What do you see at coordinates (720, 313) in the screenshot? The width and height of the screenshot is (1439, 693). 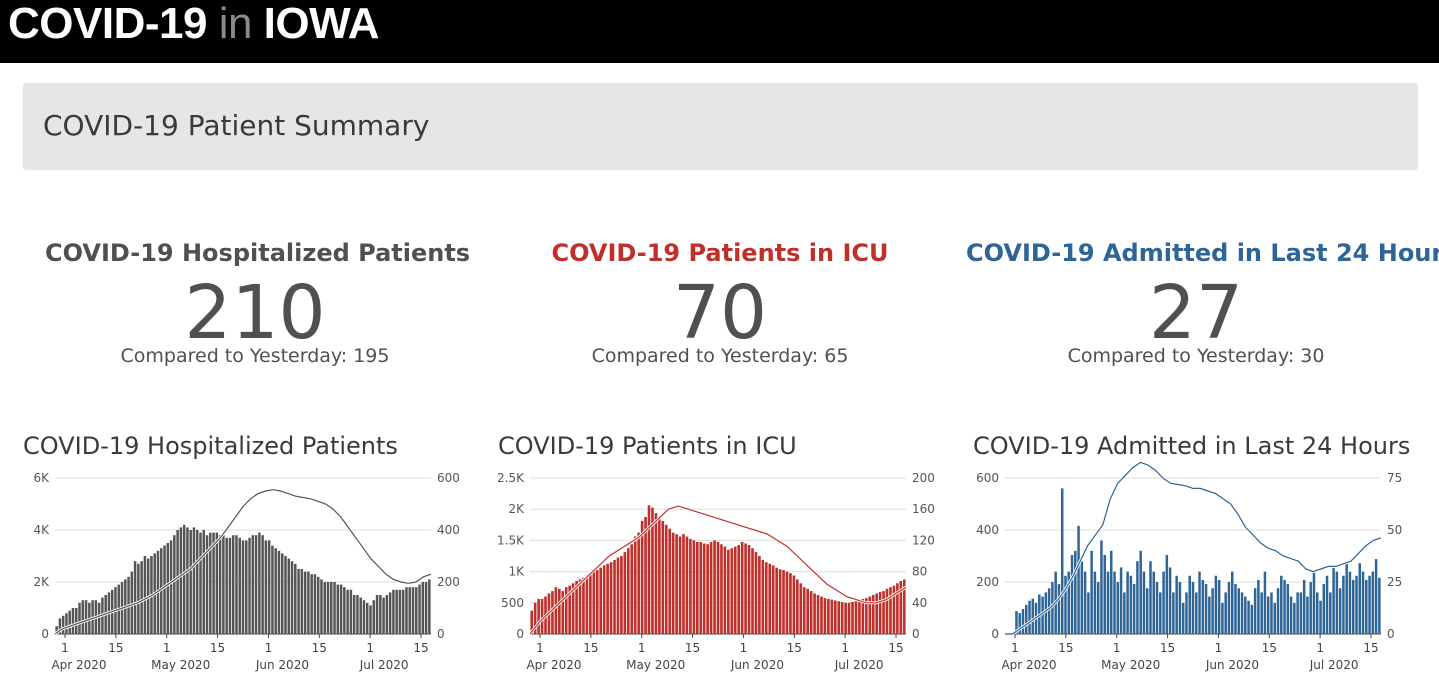 I see `kpi-value: 70` at bounding box center [720, 313].